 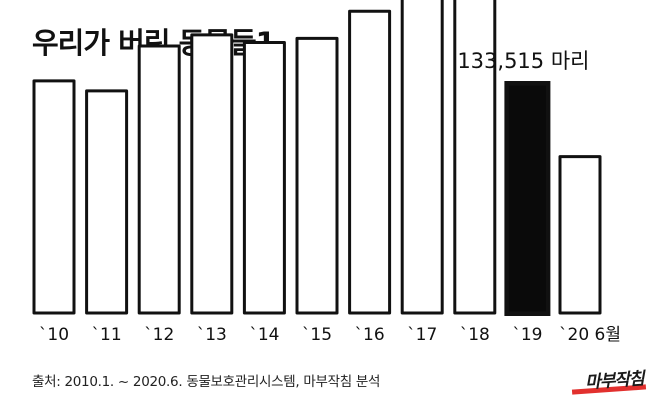 I want to click on data-label: 133,515 마리, so click(x=523, y=61).